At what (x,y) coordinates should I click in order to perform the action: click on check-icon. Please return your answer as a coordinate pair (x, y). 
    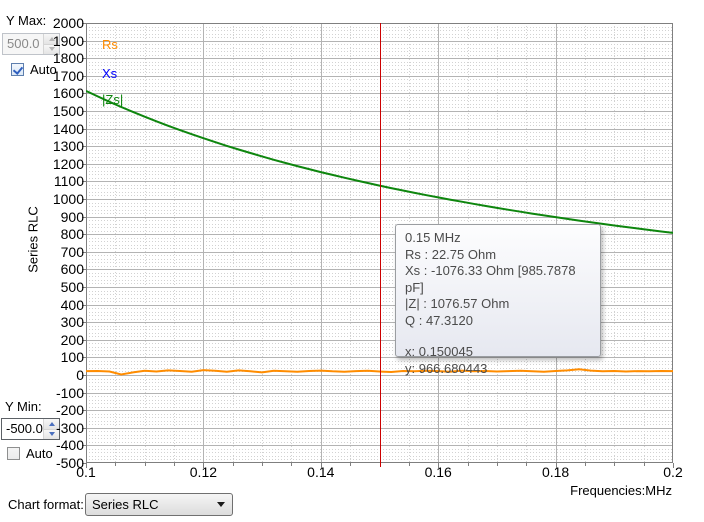
    Looking at the image, I should click on (18, 69).